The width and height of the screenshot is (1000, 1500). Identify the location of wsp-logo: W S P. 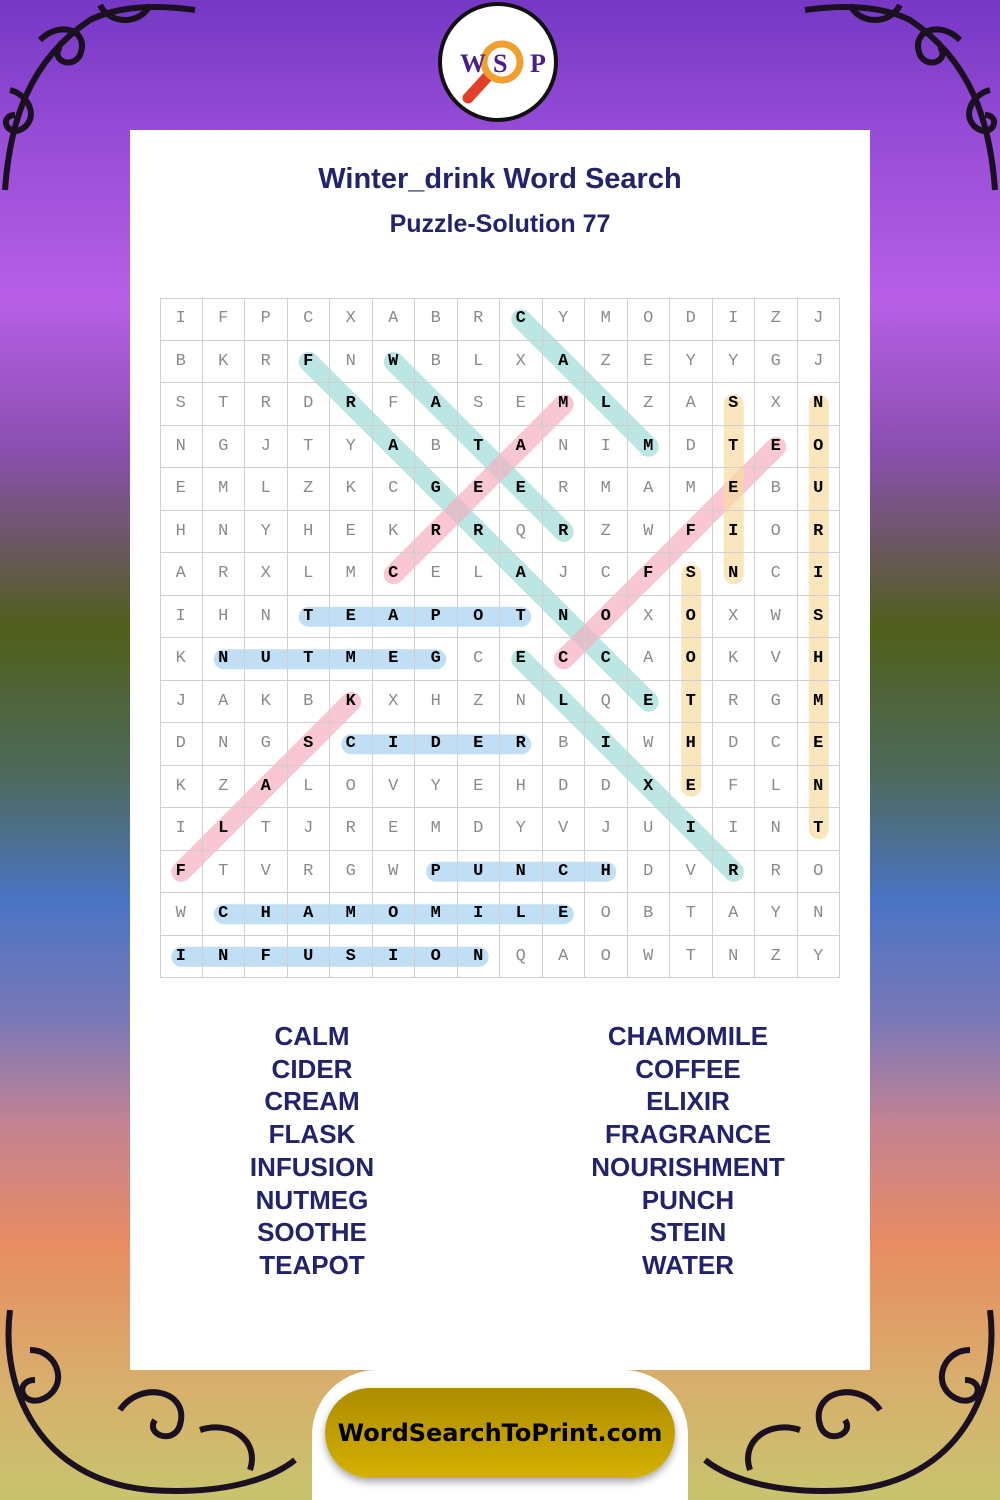
(498, 62).